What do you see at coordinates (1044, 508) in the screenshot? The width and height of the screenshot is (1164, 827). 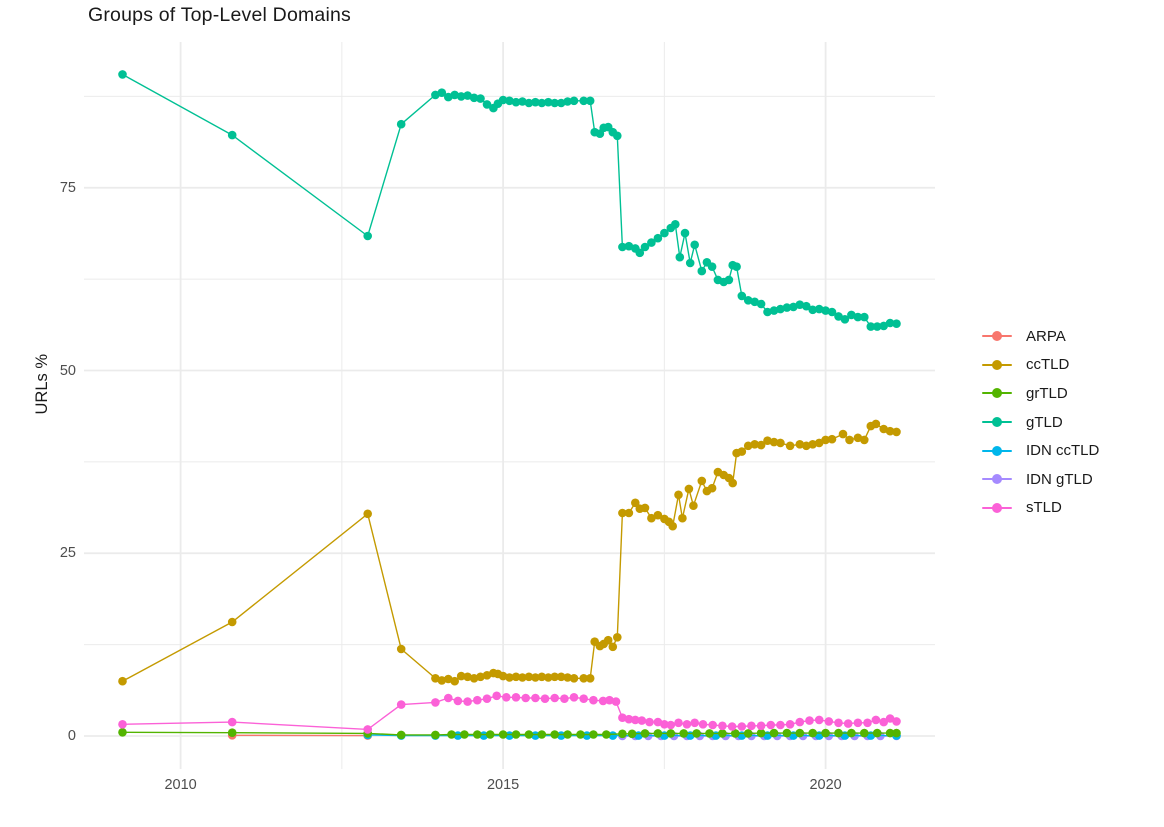 I see `legend-label: sTLD` at bounding box center [1044, 508].